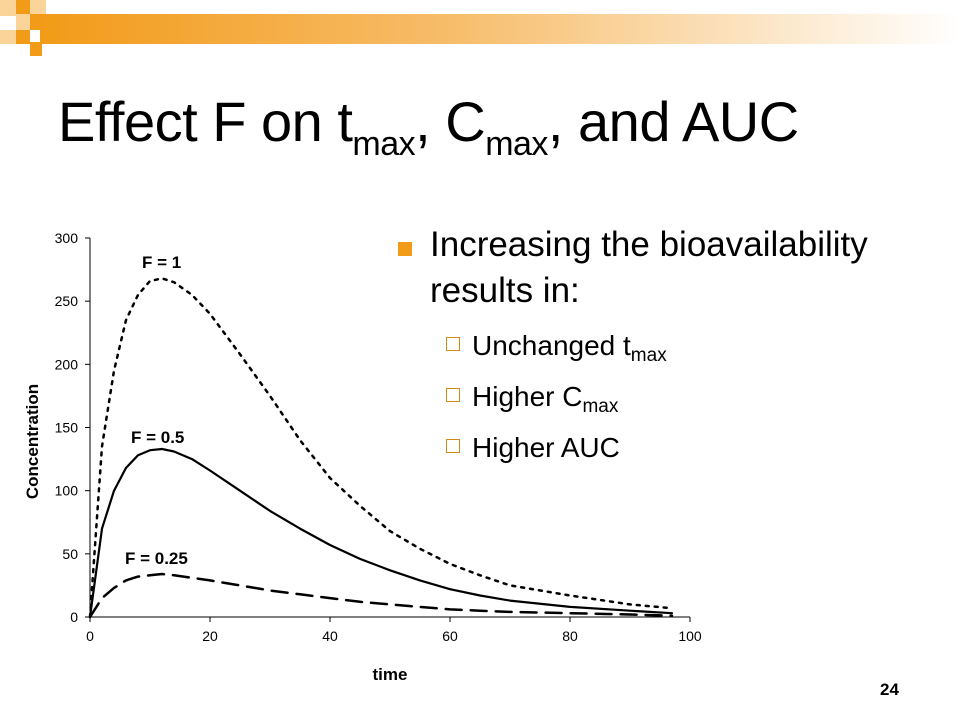 The height and width of the screenshot is (720, 960). I want to click on header-bar, so click(500, 29).